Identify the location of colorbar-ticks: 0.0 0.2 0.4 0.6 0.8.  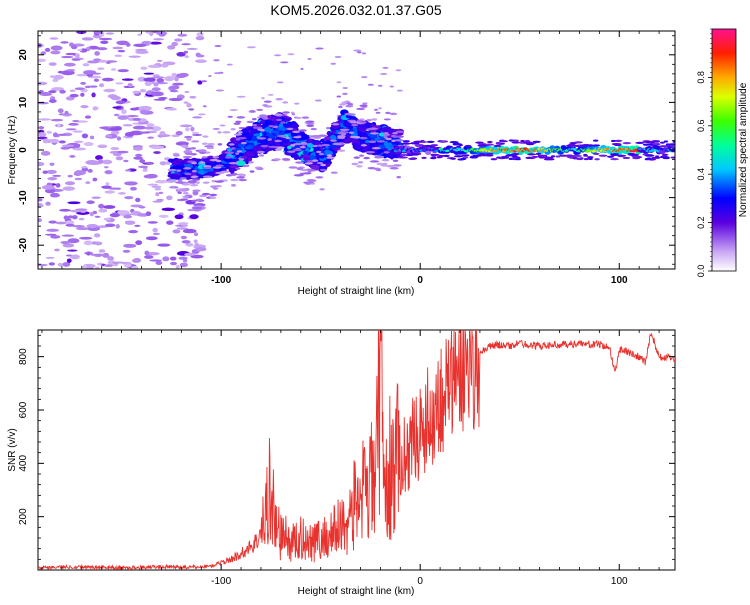
(704, 152).